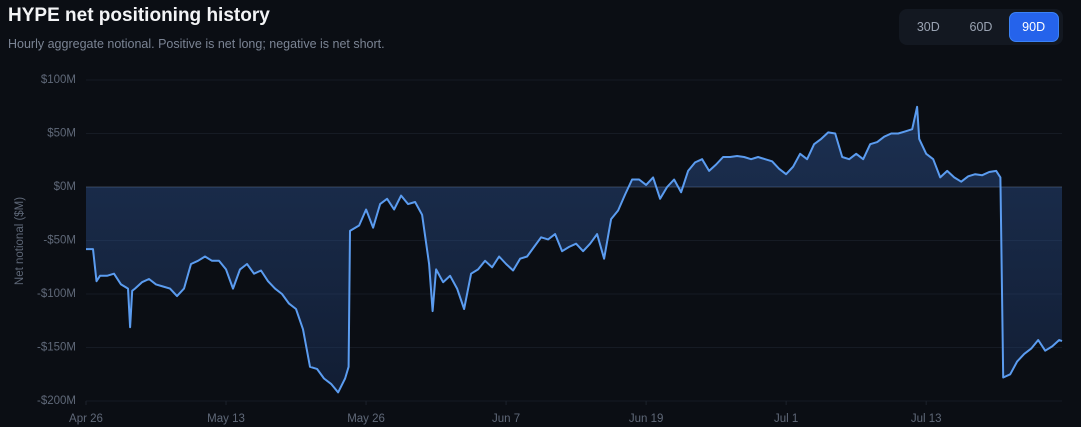  I want to click on y-tick-label: $100M, so click(58, 80).